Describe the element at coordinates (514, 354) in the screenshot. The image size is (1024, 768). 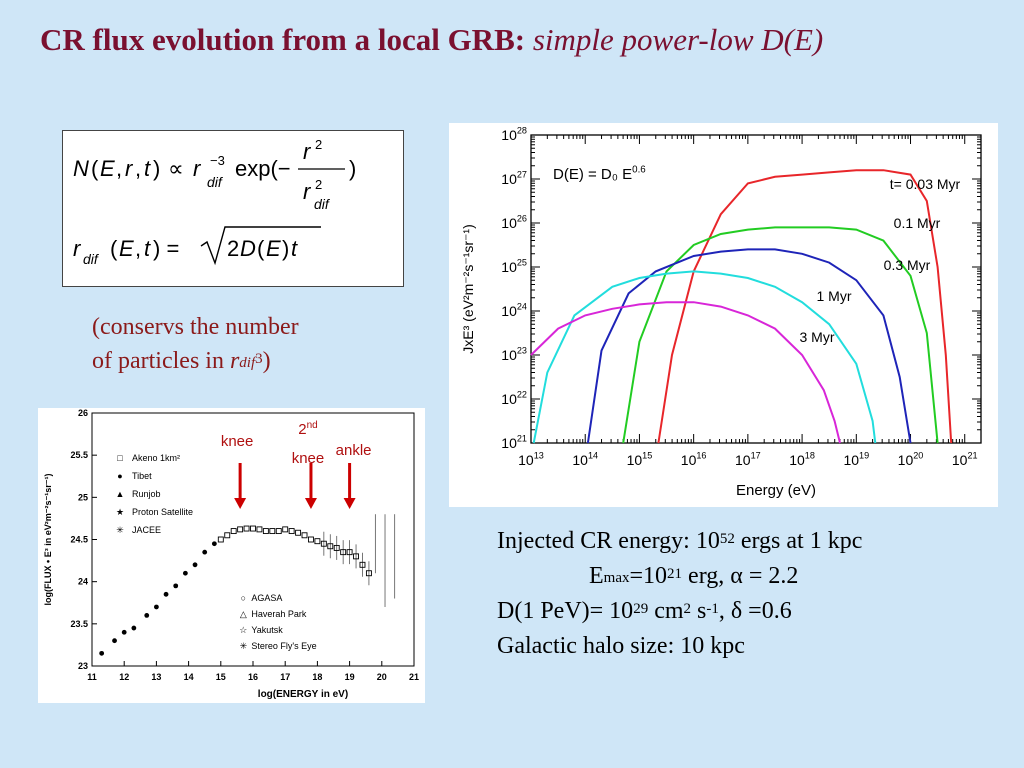
I see `y-tick-label: 1023` at that location.